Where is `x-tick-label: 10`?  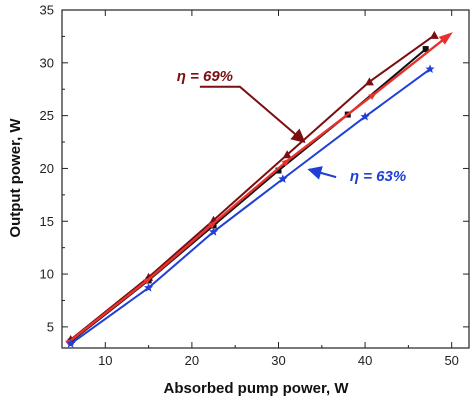 x-tick-label: 10 is located at coordinates (105, 360).